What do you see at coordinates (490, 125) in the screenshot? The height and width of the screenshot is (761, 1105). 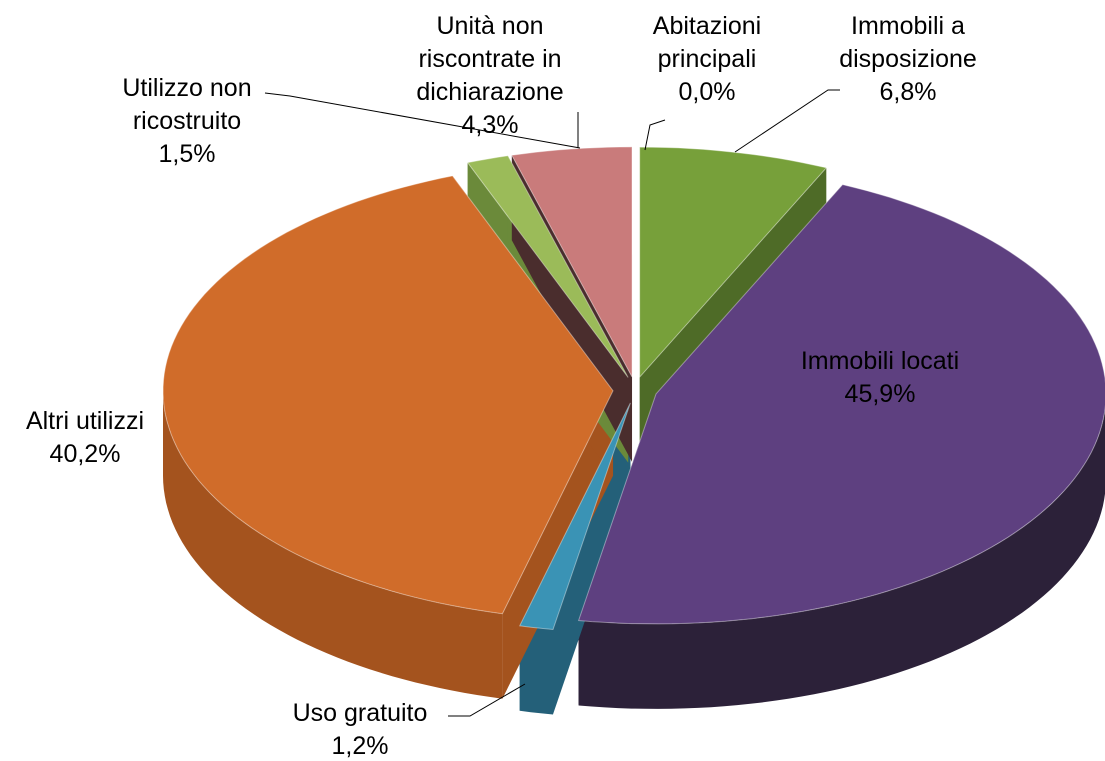 I see `label-value: 4,3%` at bounding box center [490, 125].